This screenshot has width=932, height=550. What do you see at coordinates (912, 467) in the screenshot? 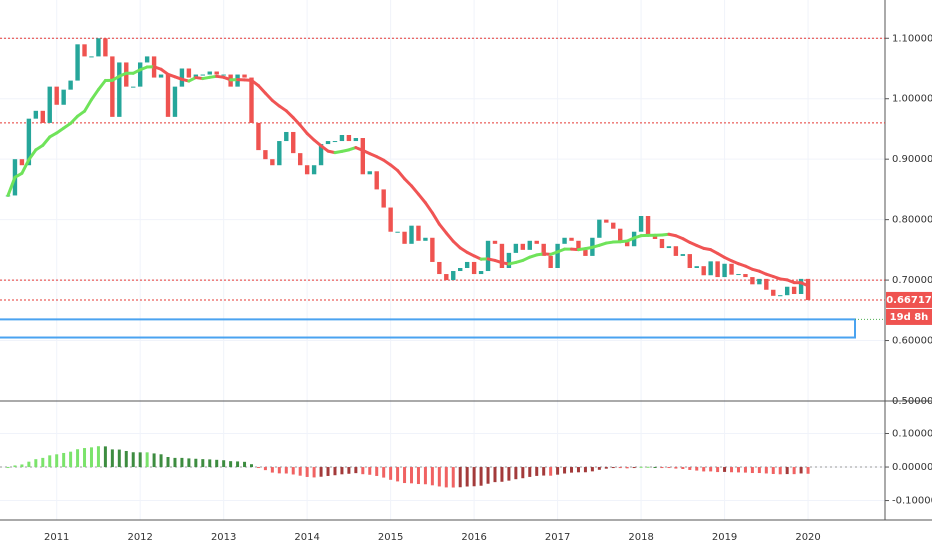
I see `y-tick-label: 0.00000` at bounding box center [912, 467].